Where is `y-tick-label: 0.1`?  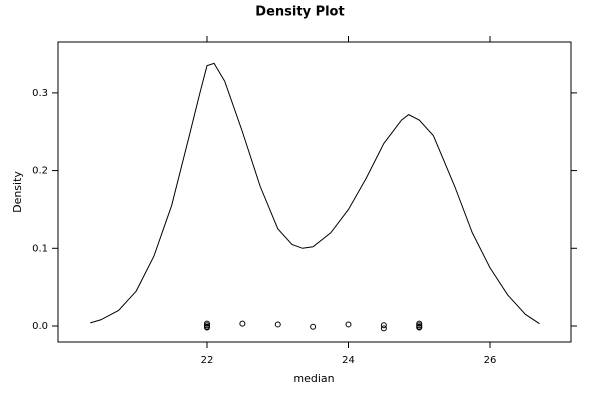 y-tick-label: 0.1 is located at coordinates (40, 248).